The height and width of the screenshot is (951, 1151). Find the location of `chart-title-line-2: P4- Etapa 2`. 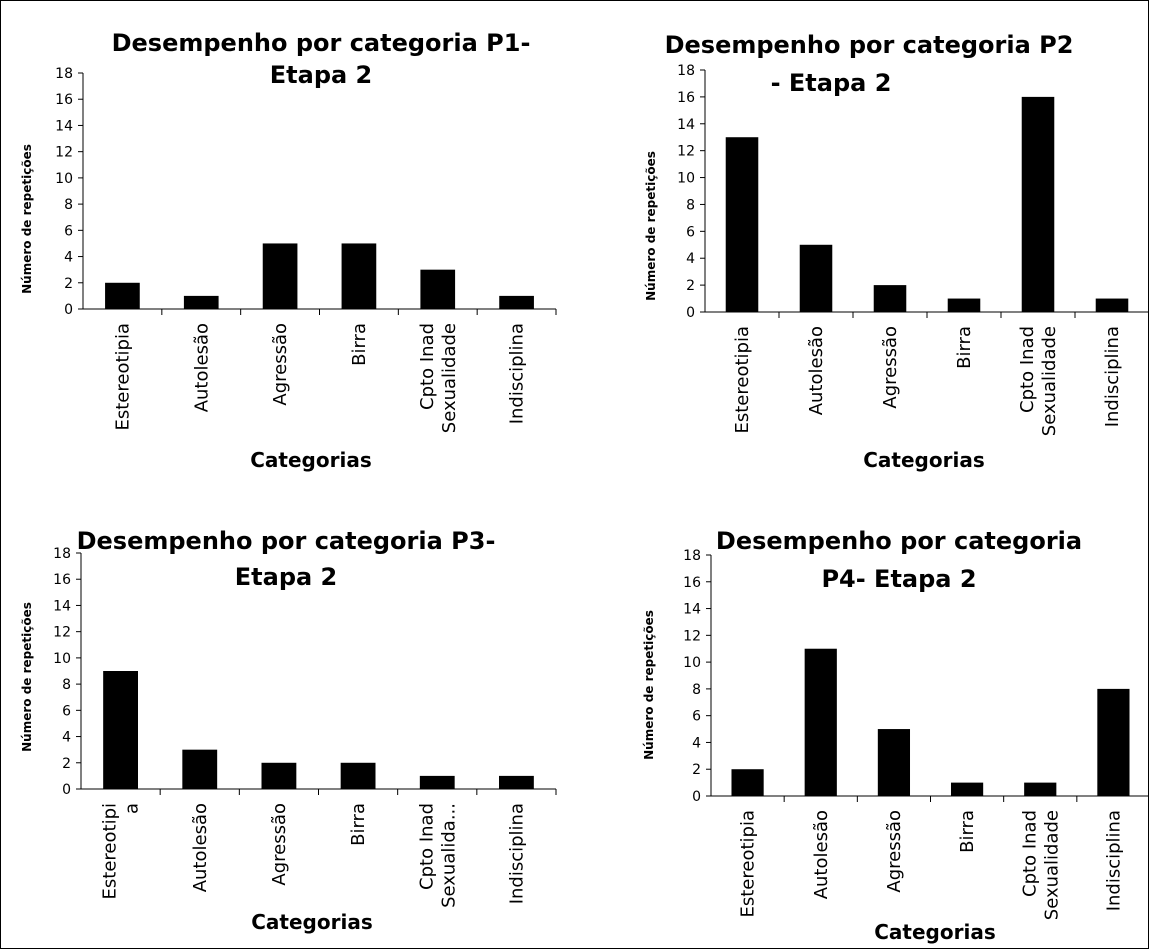

chart-title-line-2: P4- Etapa 2 is located at coordinates (898, 579).